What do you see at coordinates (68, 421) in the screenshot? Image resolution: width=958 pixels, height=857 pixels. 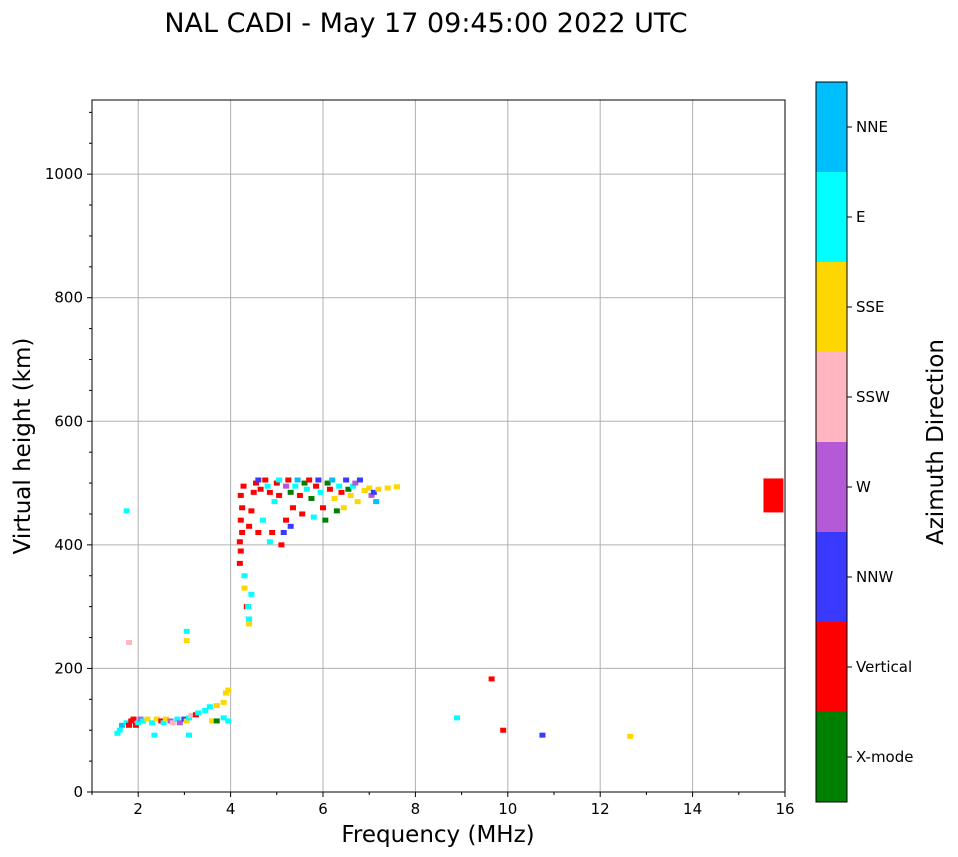 I see `y-tick-label: 600` at bounding box center [68, 421].